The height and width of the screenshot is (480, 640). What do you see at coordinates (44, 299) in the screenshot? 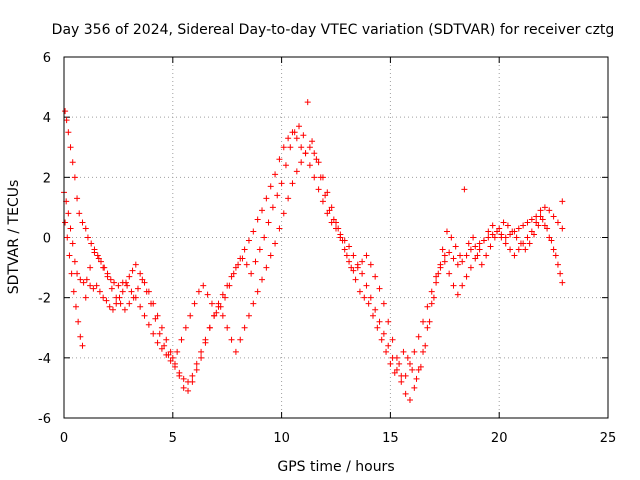
I see `y-tick-label: -2` at bounding box center [44, 299].